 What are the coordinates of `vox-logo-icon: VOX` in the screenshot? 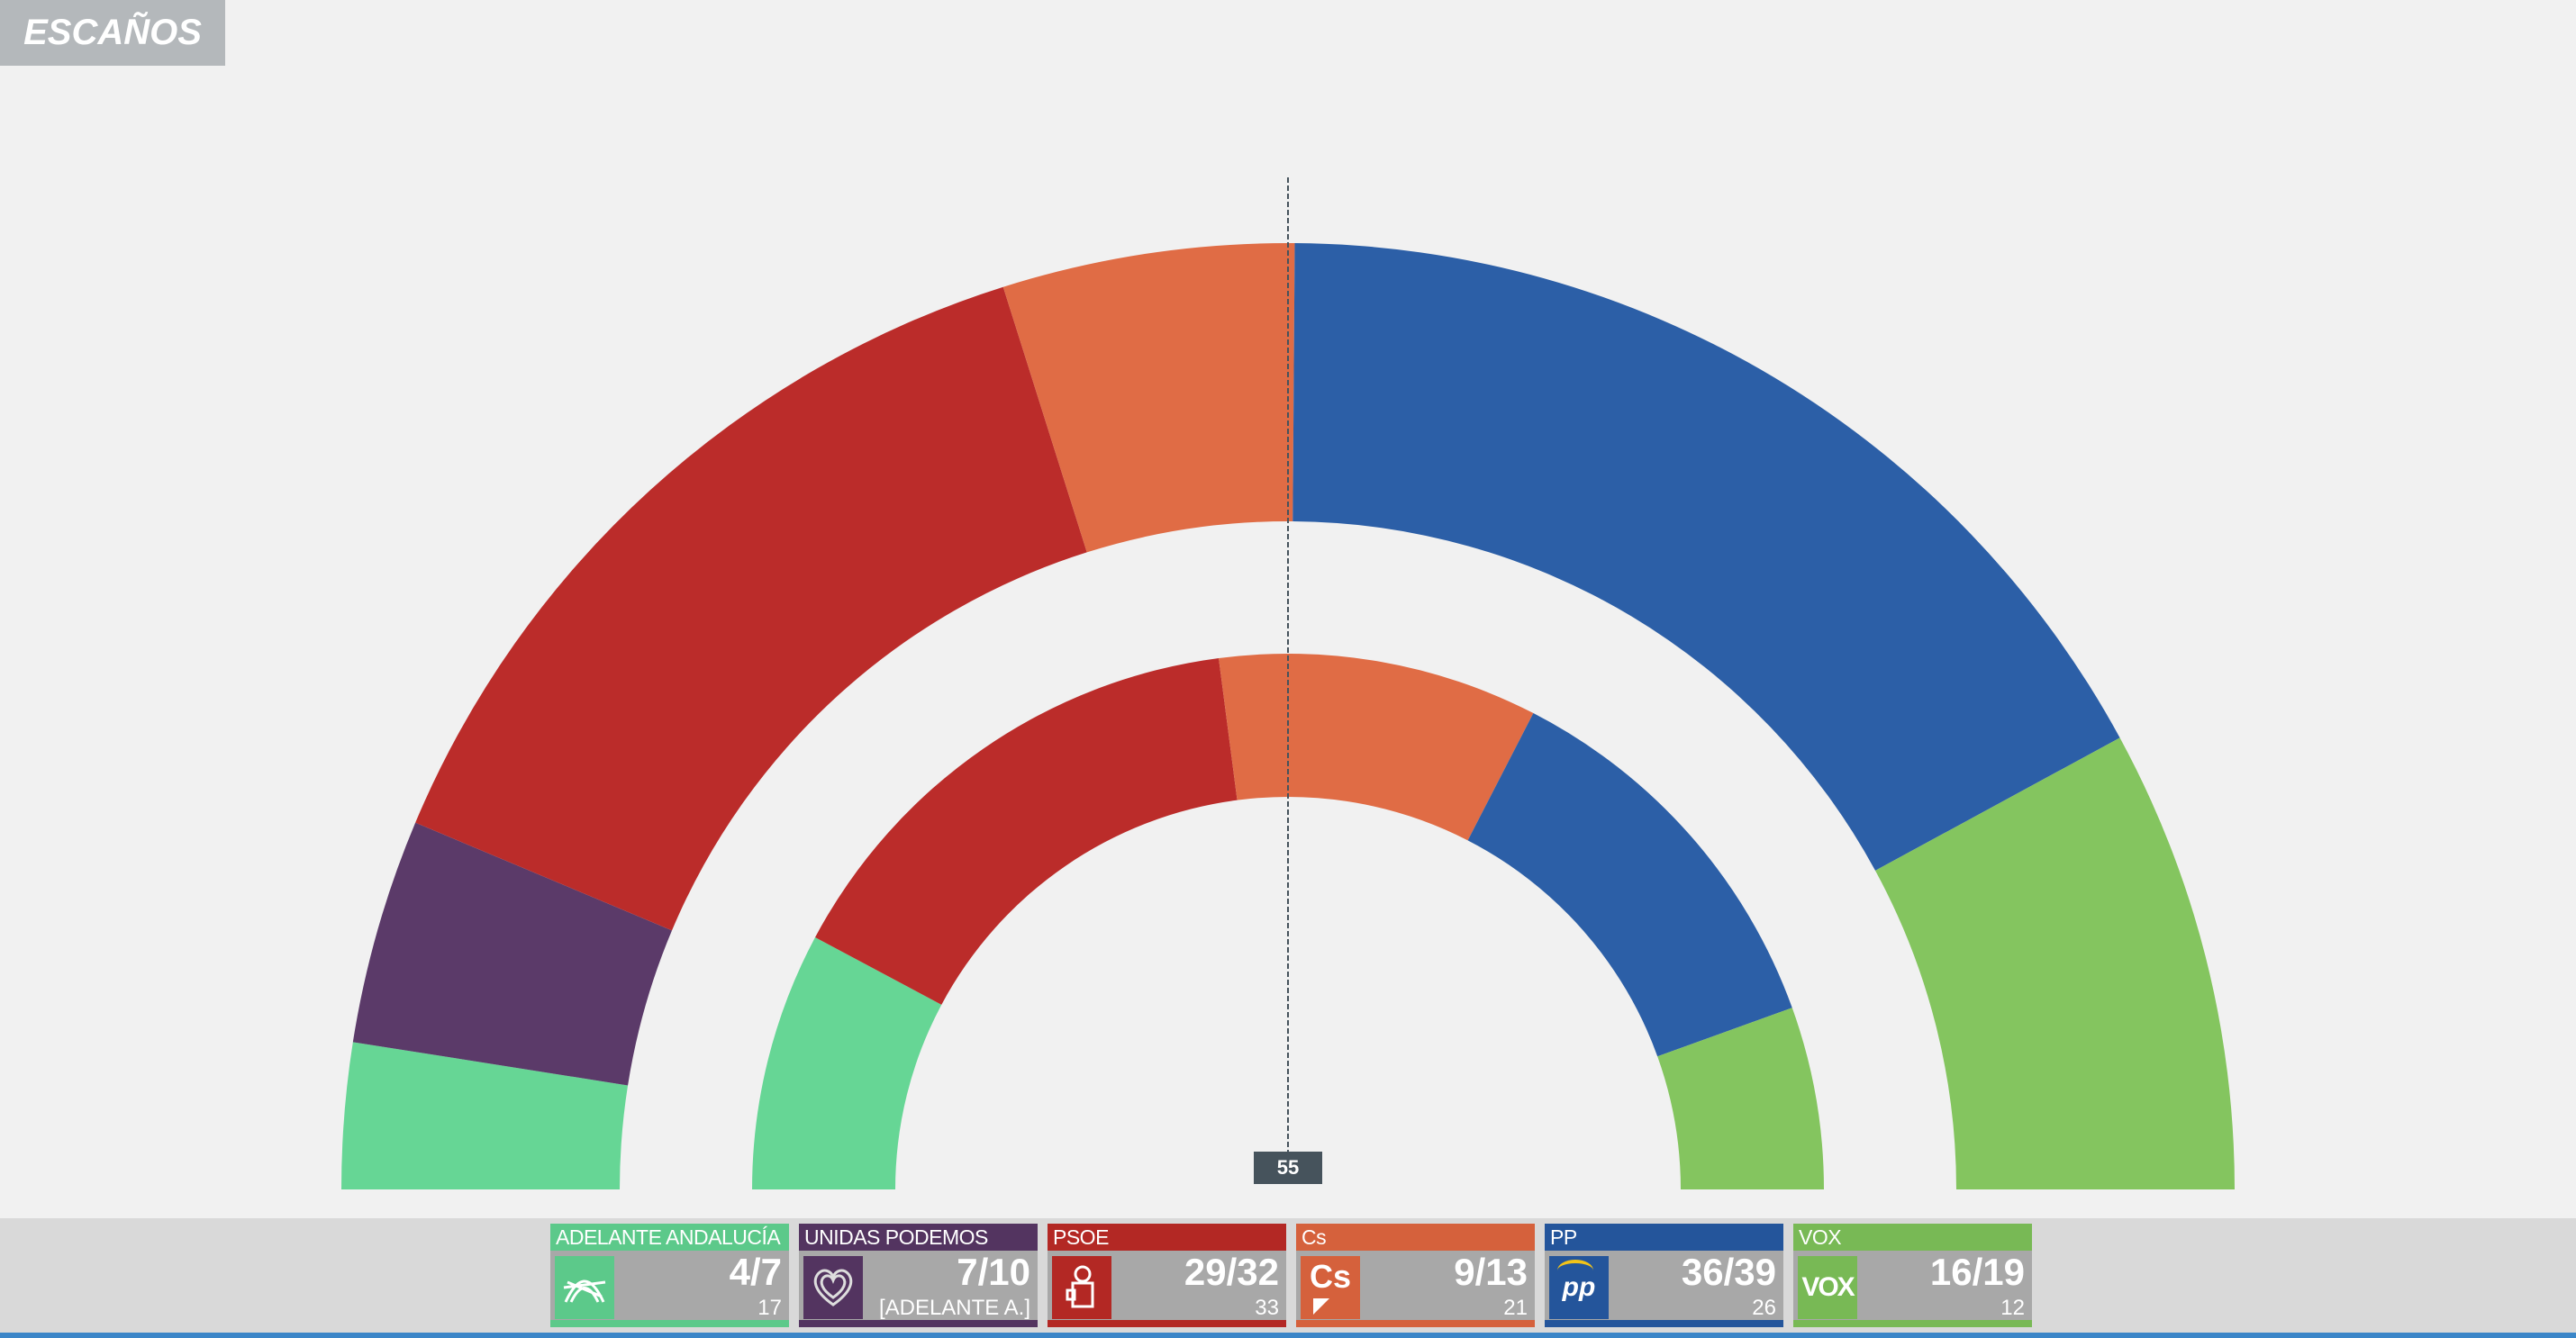 It's located at (1827, 1287).